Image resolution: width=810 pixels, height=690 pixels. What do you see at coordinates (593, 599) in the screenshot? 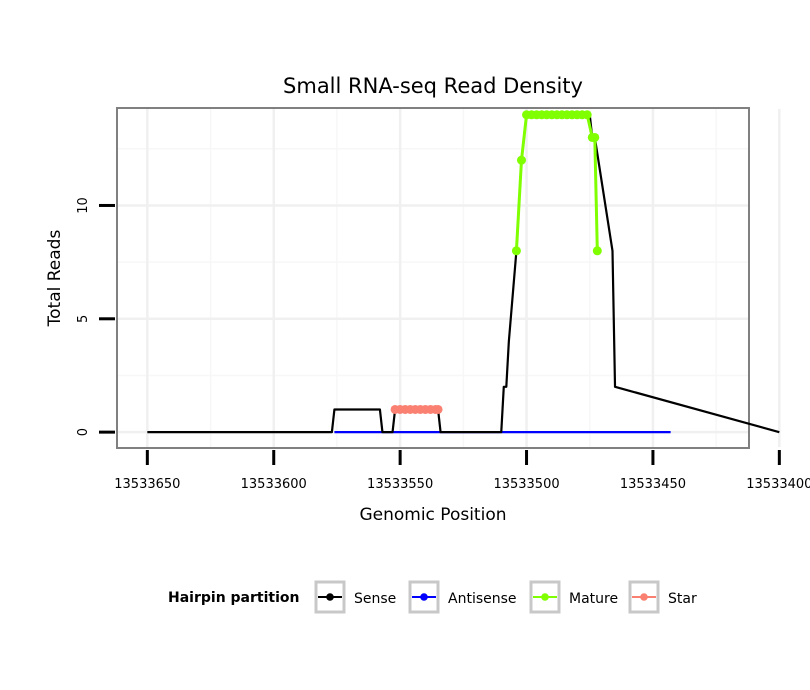
I see `legend-label-mature: Mature` at bounding box center [593, 599].